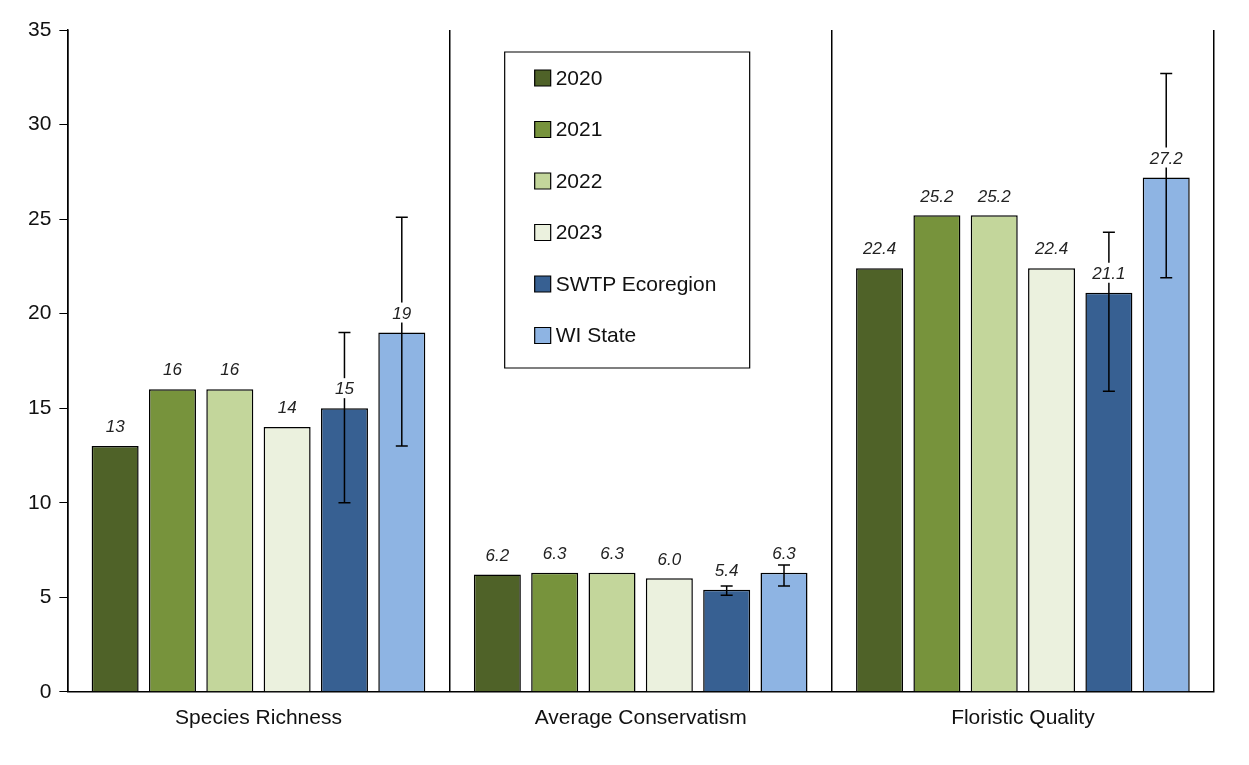 The width and height of the screenshot is (1249, 765). What do you see at coordinates (40, 501) in the screenshot?
I see `y-tick-label: 10` at bounding box center [40, 501].